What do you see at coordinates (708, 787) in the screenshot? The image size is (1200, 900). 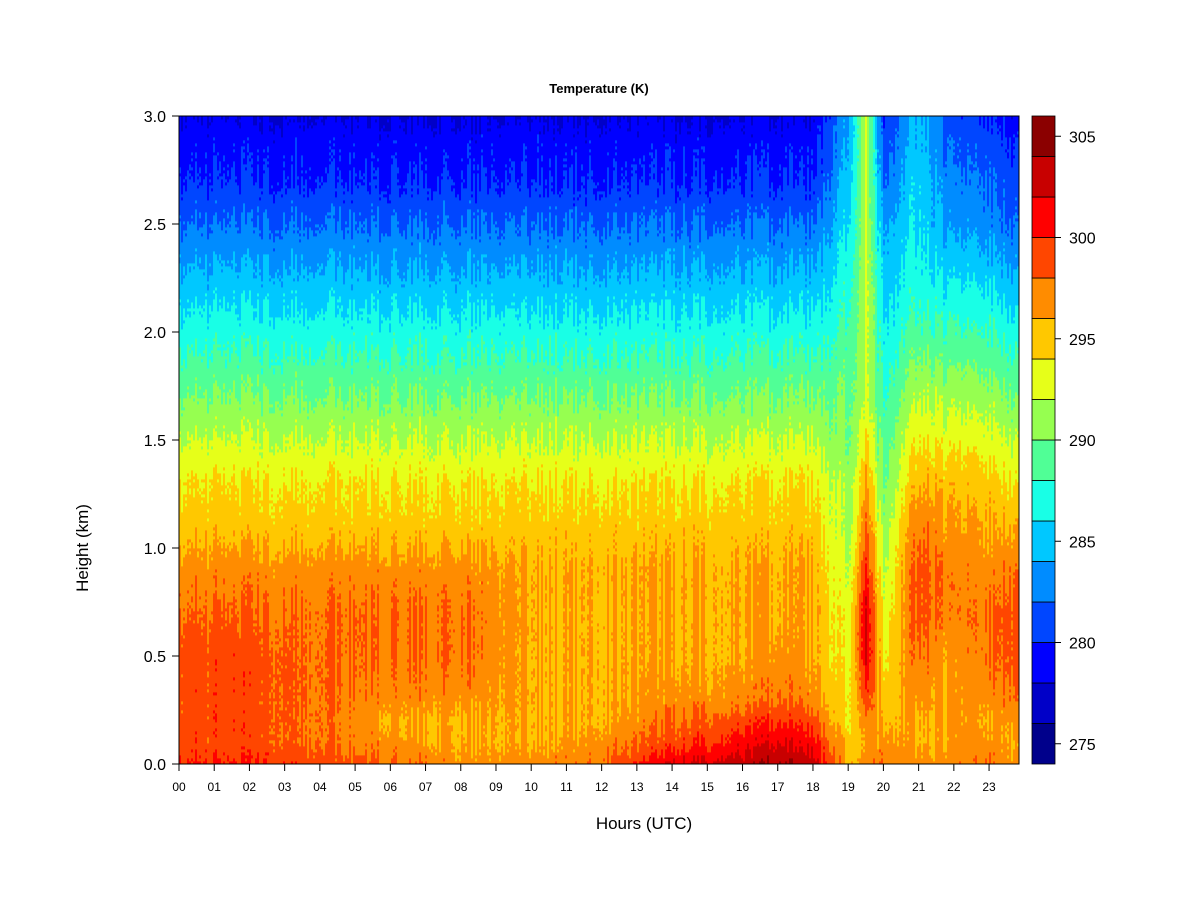 I see `x-tick-label: 15` at bounding box center [708, 787].